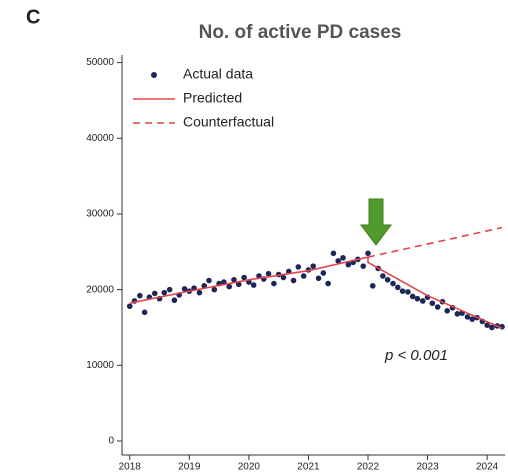  Describe the element at coordinates (427, 467) in the screenshot. I see `x-tick-label: 2023` at that location.